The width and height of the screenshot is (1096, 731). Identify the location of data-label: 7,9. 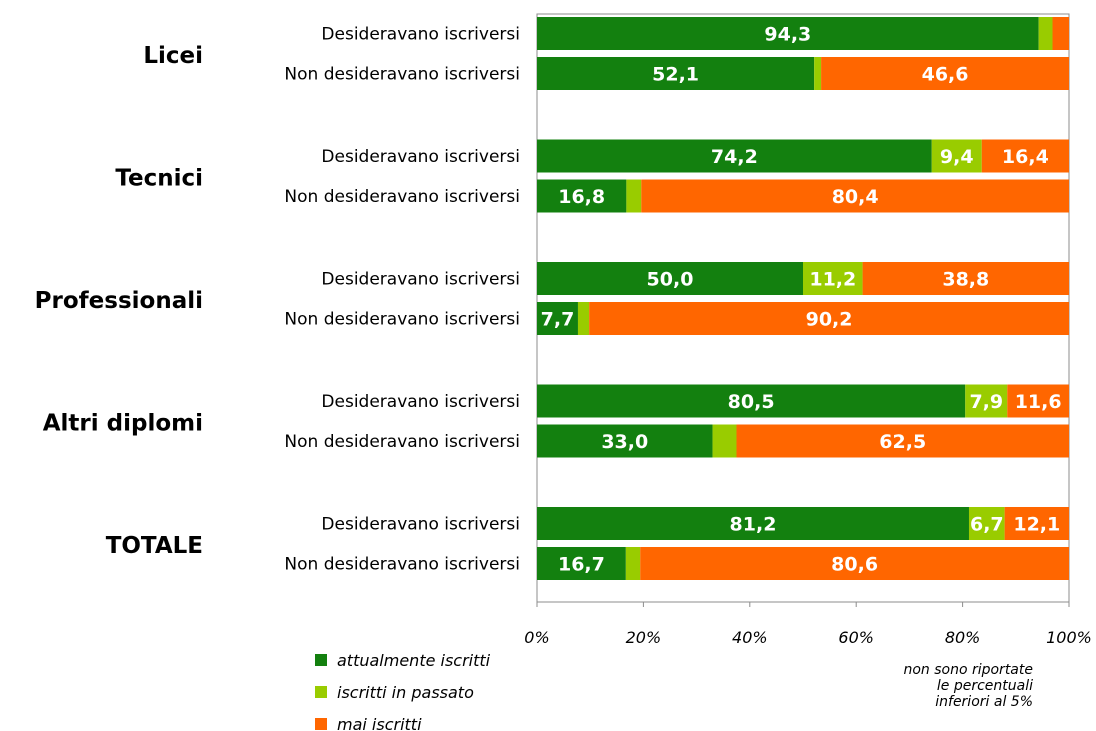
(986, 402).